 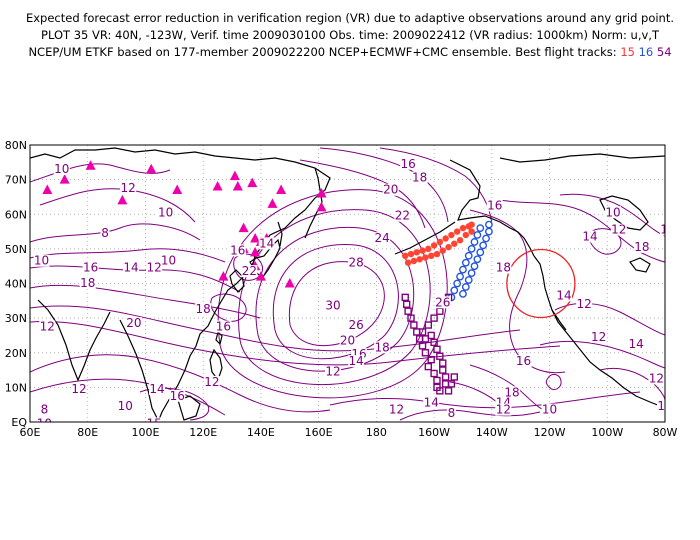 I want to click on lon-tick-label: 180, so click(x=376, y=432).